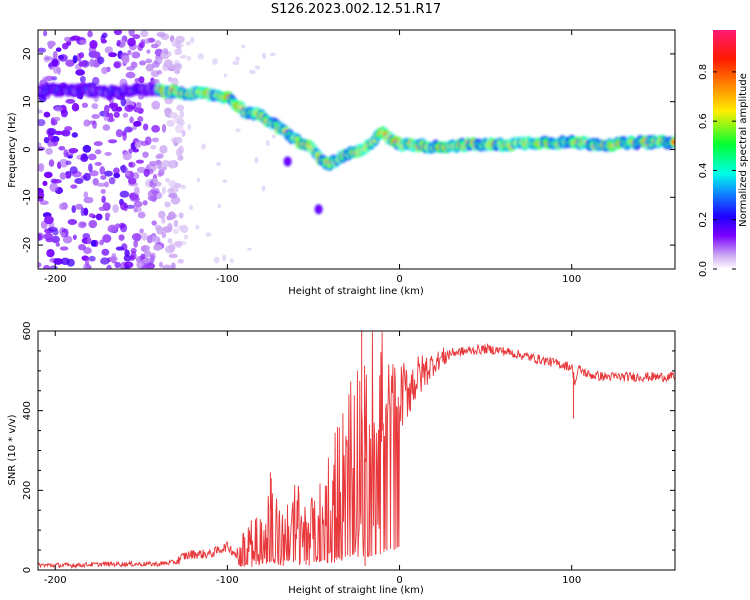 The width and height of the screenshot is (750, 600). I want to click on colorbar-label: Normalized spectral amplitude, so click(743, 150).